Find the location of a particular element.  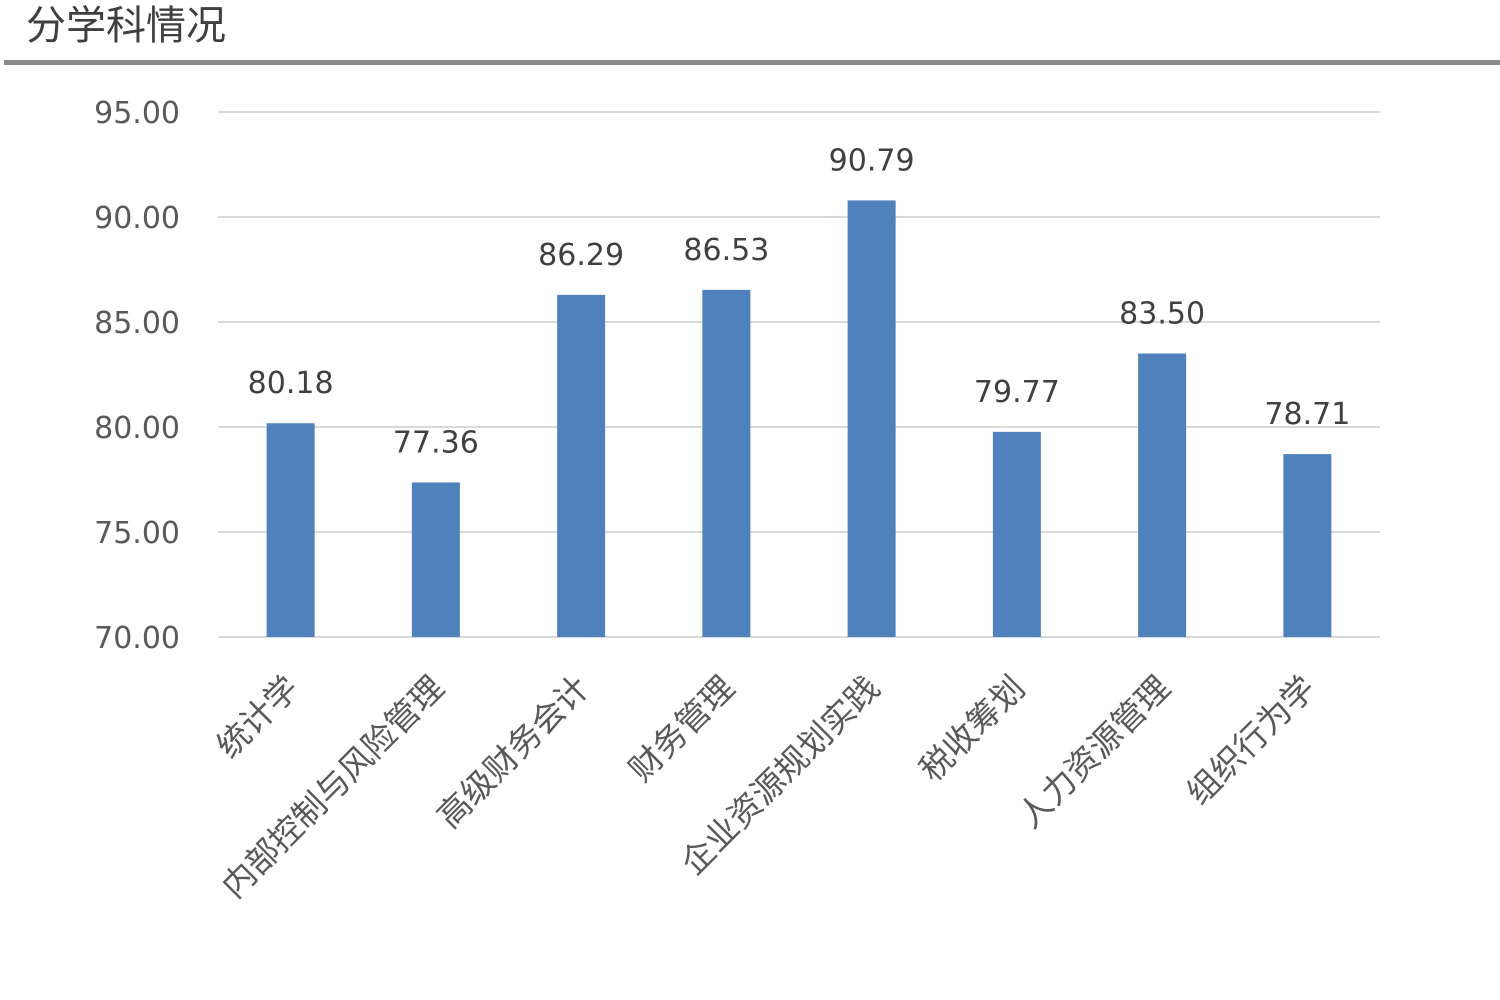

category-label: 税收筹划 is located at coordinates (972, 728).